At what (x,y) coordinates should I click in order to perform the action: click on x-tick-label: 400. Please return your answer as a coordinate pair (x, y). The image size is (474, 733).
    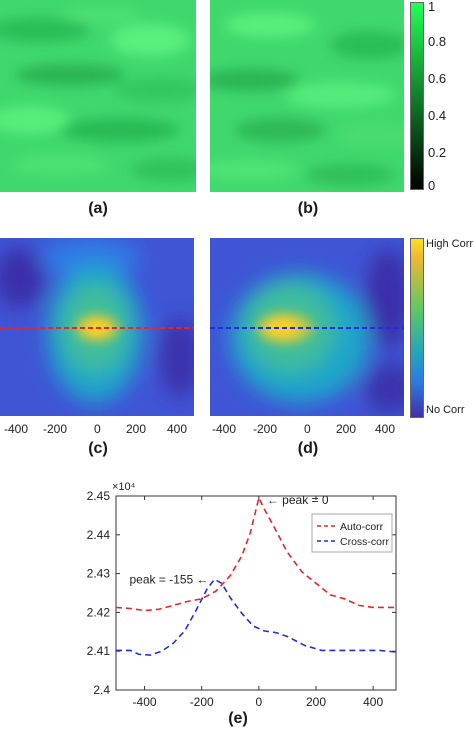
    Looking at the image, I should click on (373, 701).